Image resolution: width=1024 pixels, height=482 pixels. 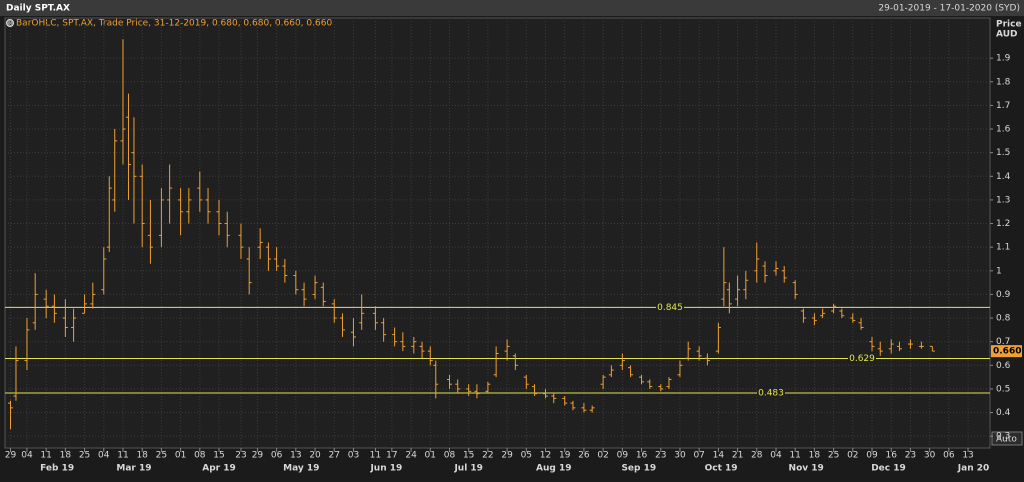 I want to click on x-tick-label: 21, so click(x=737, y=456).